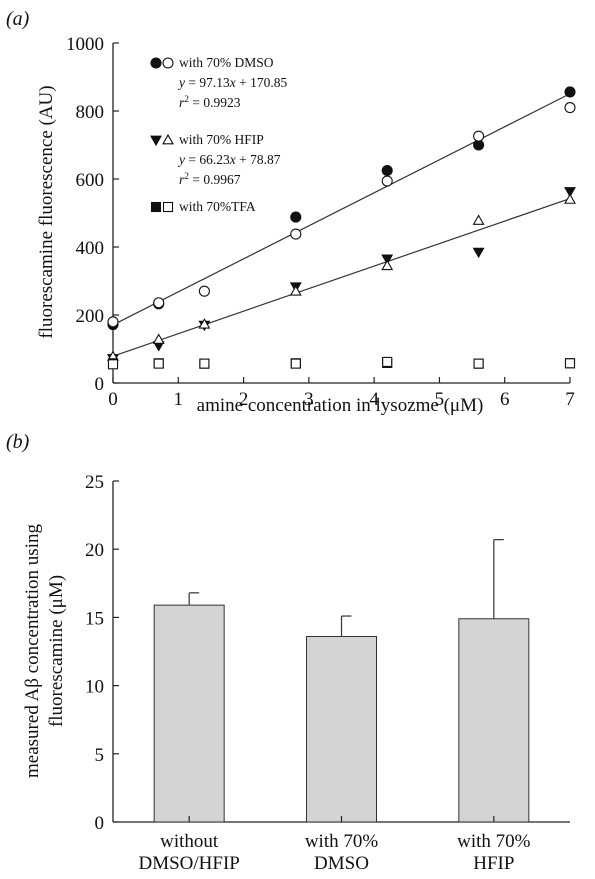  I want to click on legend-label: with 70% DMSO, so click(226, 62).